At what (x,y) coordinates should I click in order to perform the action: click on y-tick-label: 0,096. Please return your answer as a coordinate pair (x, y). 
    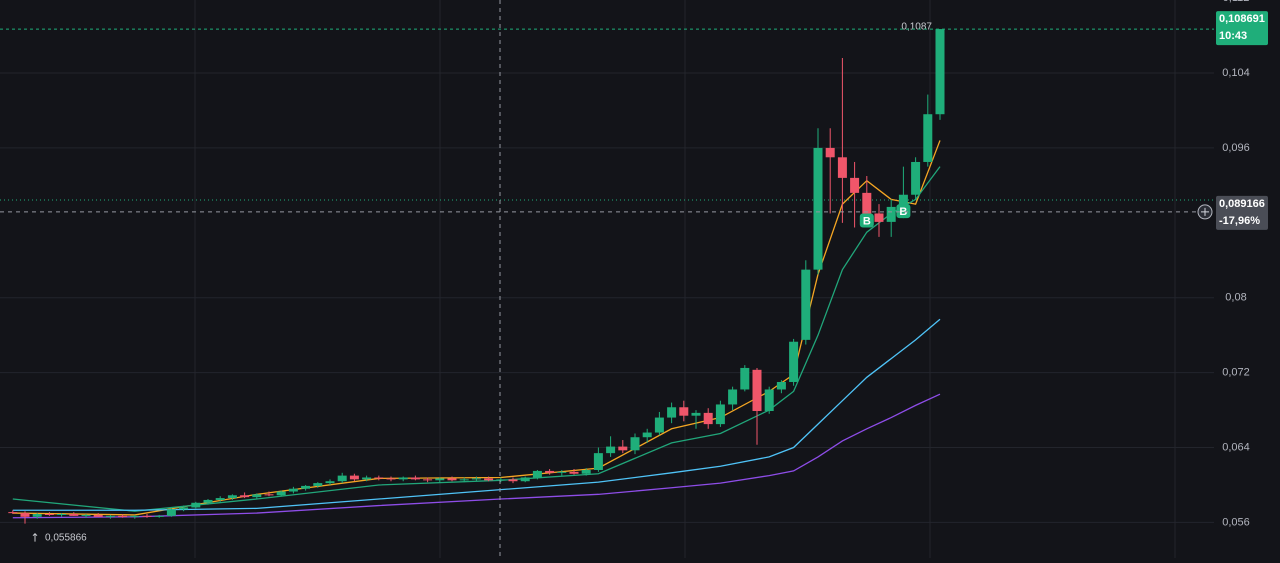
    Looking at the image, I should click on (1236, 148).